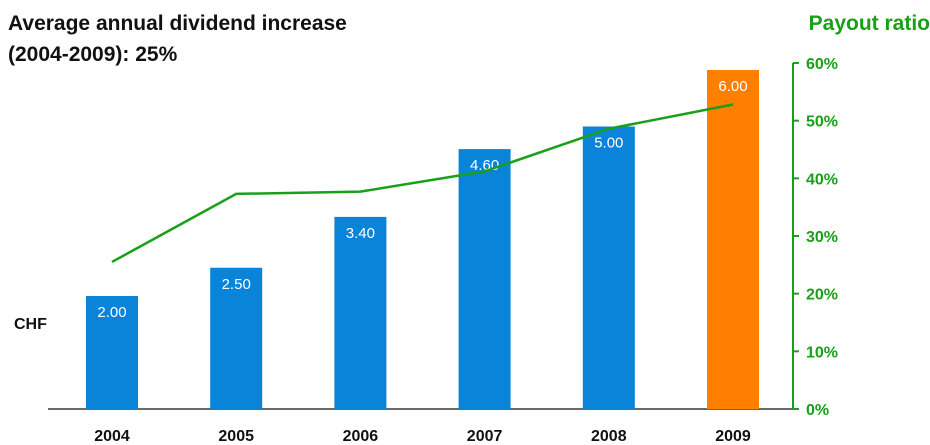 This screenshot has width=930, height=445. I want to click on right-tick-label: 20%, so click(822, 295).